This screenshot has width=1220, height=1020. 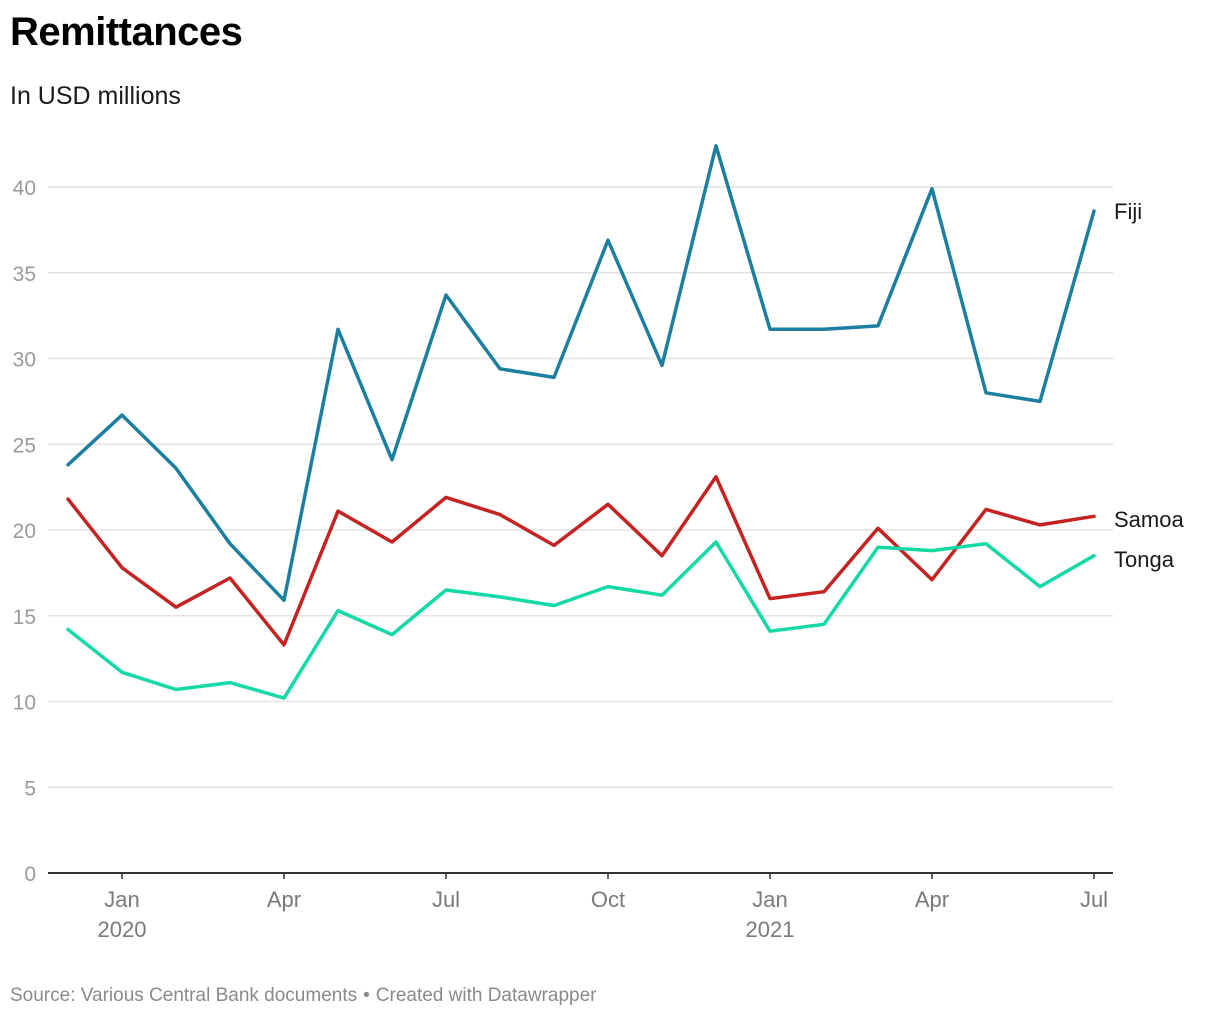 What do you see at coordinates (1128, 211) in the screenshot?
I see `series-label-fiji: Fiji` at bounding box center [1128, 211].